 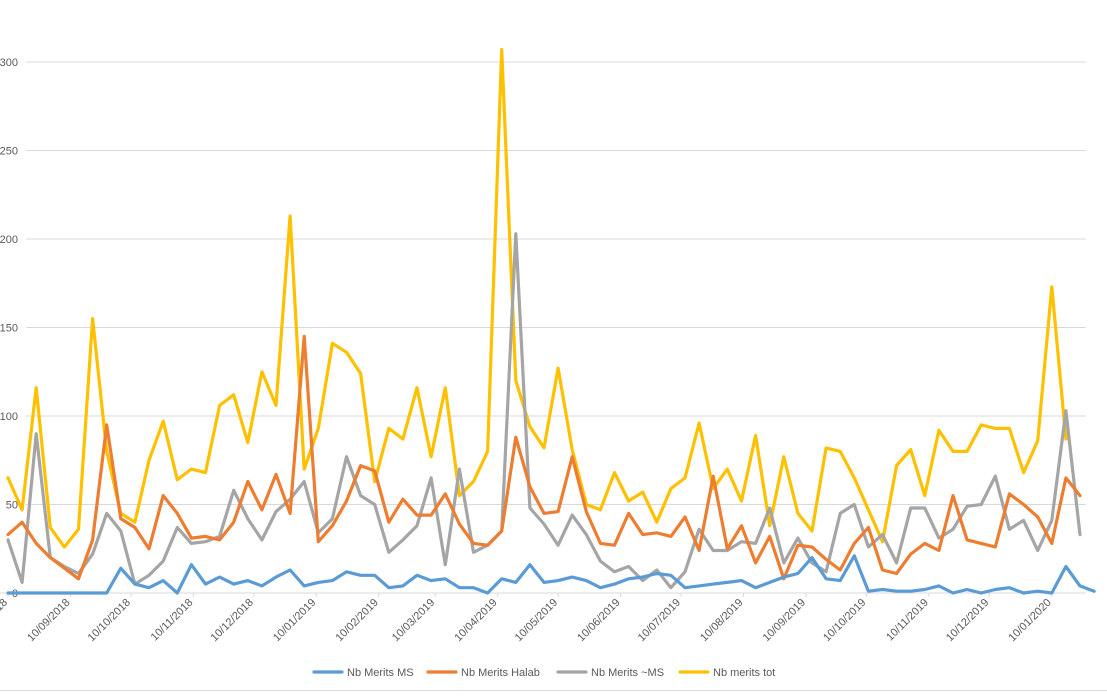 What do you see at coordinates (232, 620) in the screenshot?
I see `x-tick-label: 10/12/2018` at bounding box center [232, 620].